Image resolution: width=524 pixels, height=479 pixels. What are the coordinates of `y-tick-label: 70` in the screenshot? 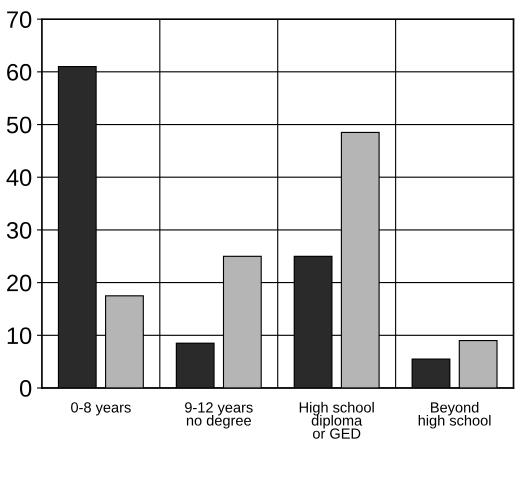 It's located at (19, 19).